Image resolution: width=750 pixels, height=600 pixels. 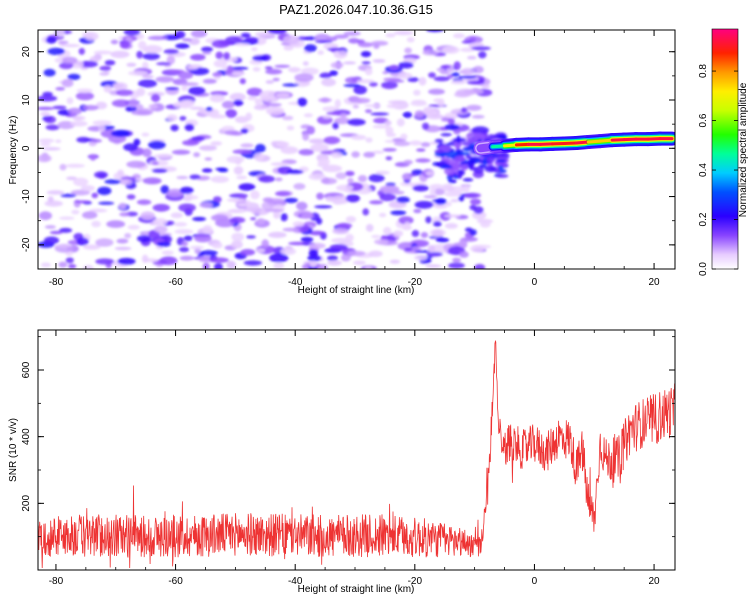 I want to click on x-tick-label: -40, so click(x=295, y=282).